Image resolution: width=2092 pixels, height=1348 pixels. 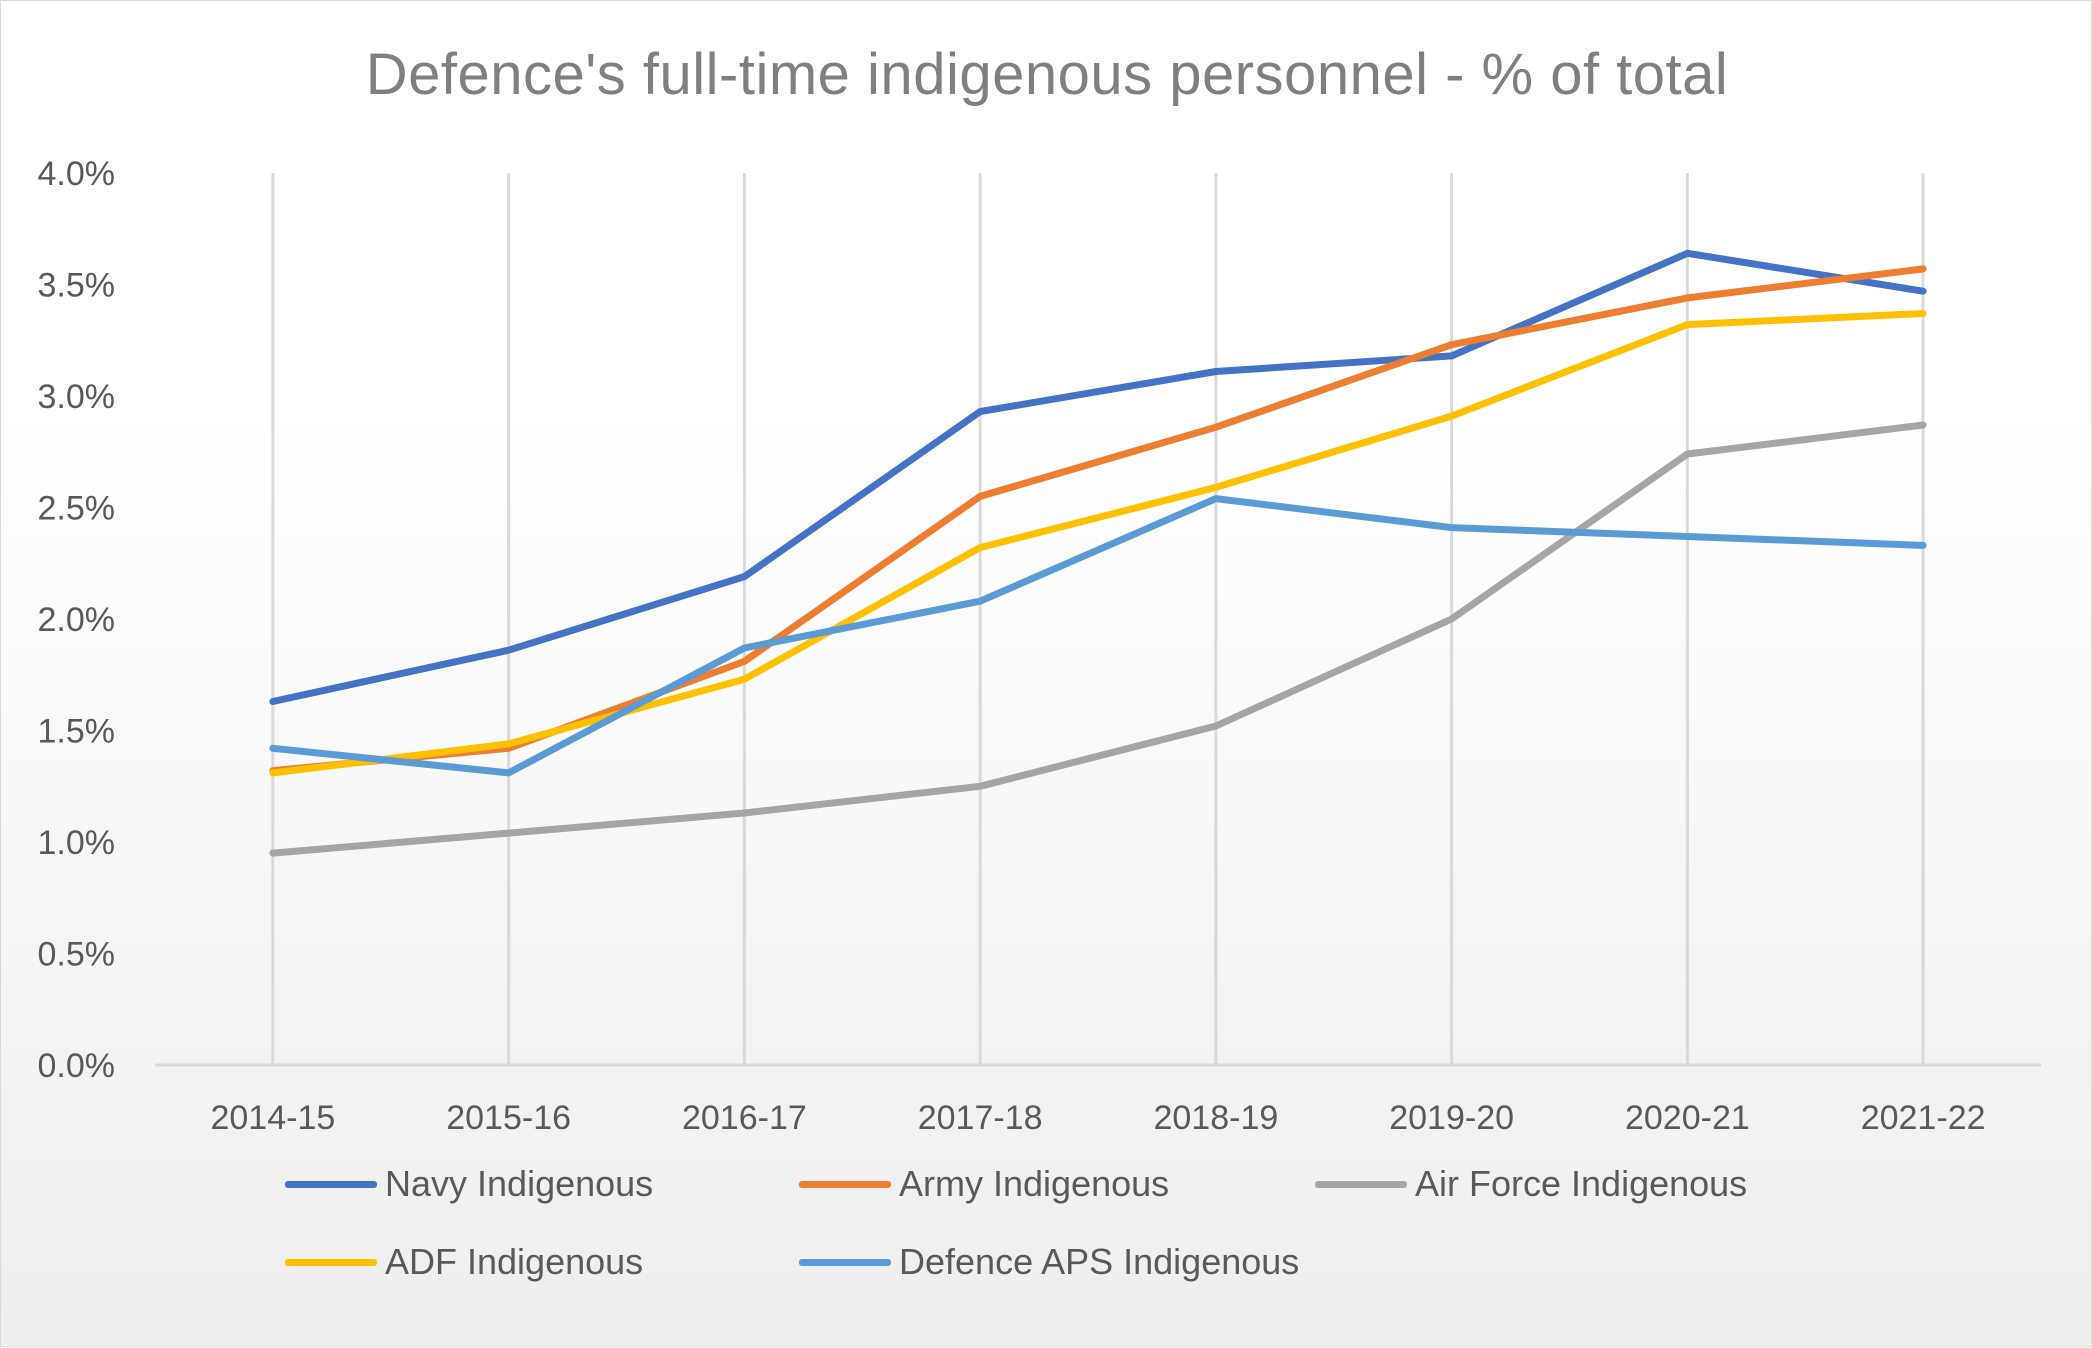 I want to click on x-tick-label: 2020-21, so click(x=1687, y=1118).